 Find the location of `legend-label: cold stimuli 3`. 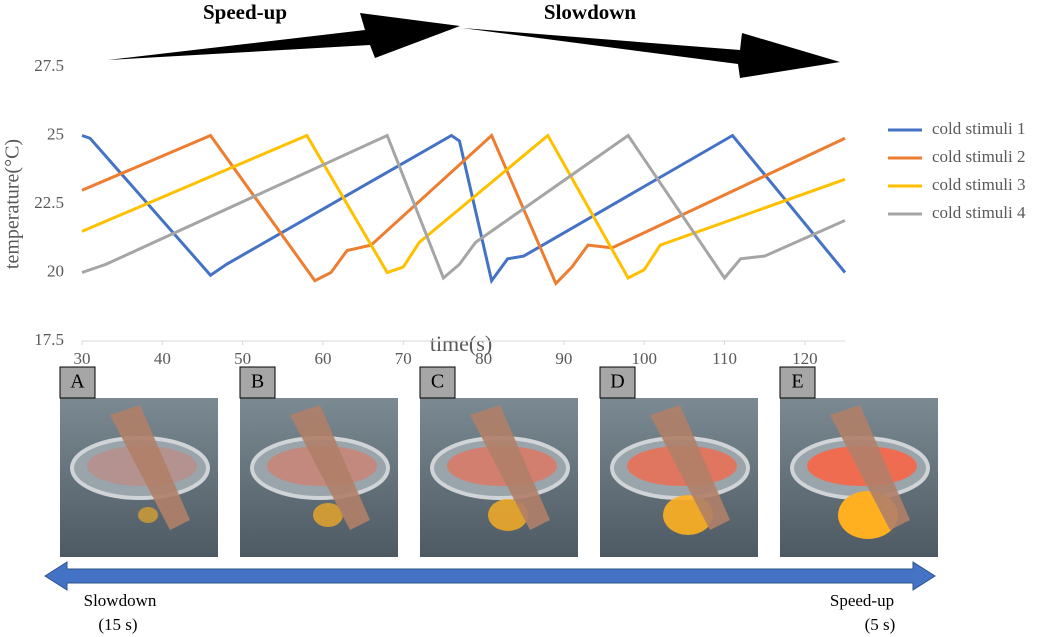

legend-label: cold stimuli 3 is located at coordinates (979, 184).